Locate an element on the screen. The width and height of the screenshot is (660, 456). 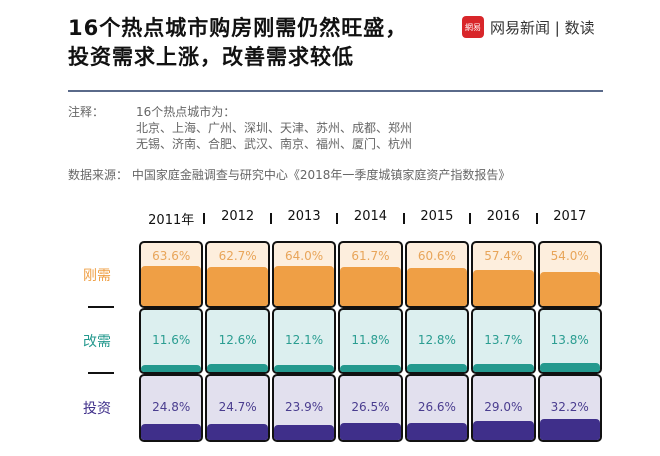
notes-line: 无锡、济南、合肥、武汉、南京、福州、厦门、杭州 is located at coordinates (274, 144).